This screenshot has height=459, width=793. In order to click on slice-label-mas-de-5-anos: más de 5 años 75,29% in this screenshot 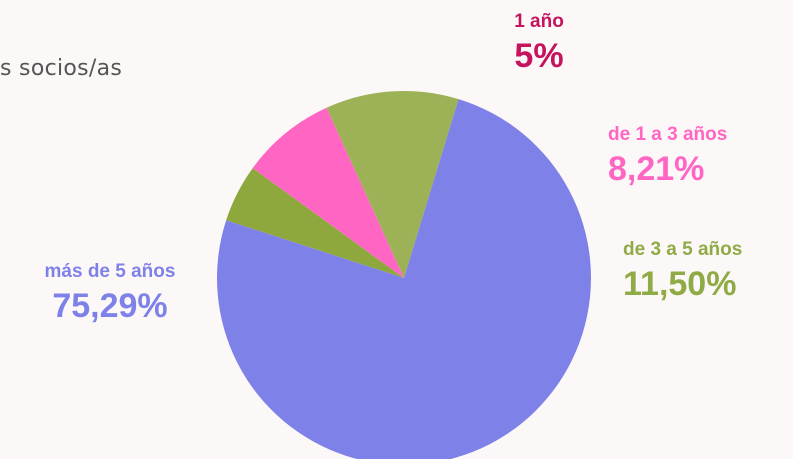, I will do `click(110, 292)`.